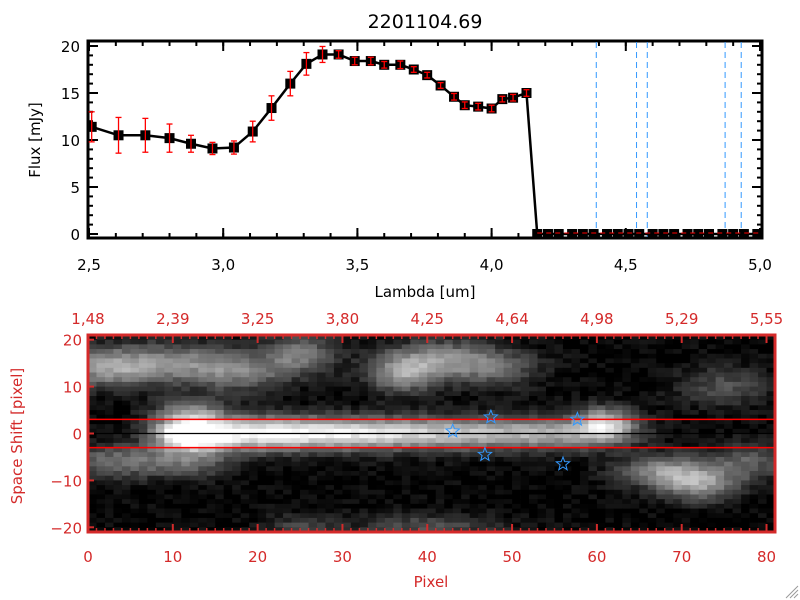 This screenshot has width=800, height=600. What do you see at coordinates (722, 234) in the screenshot?
I see `data-point` at bounding box center [722, 234].